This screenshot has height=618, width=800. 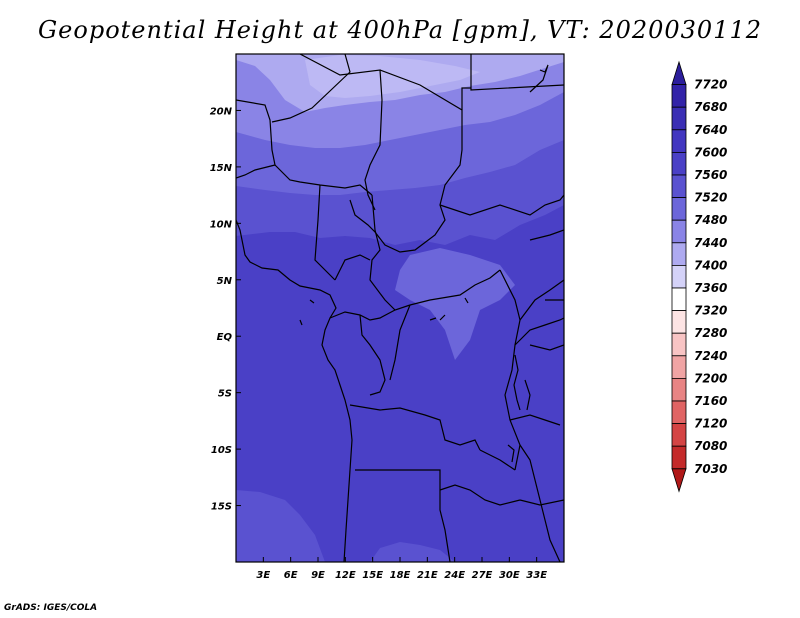 What do you see at coordinates (225, 281) in the screenshot?
I see `lat-tick-label: 5N` at bounding box center [225, 281].